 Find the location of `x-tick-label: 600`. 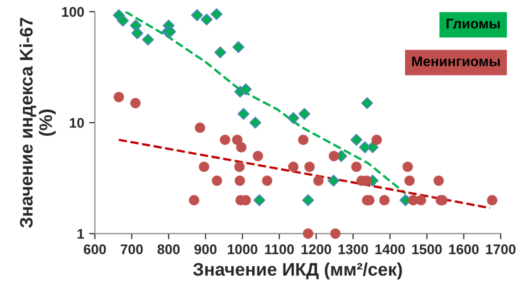

x-tick-label: 600 is located at coordinates (95, 249).